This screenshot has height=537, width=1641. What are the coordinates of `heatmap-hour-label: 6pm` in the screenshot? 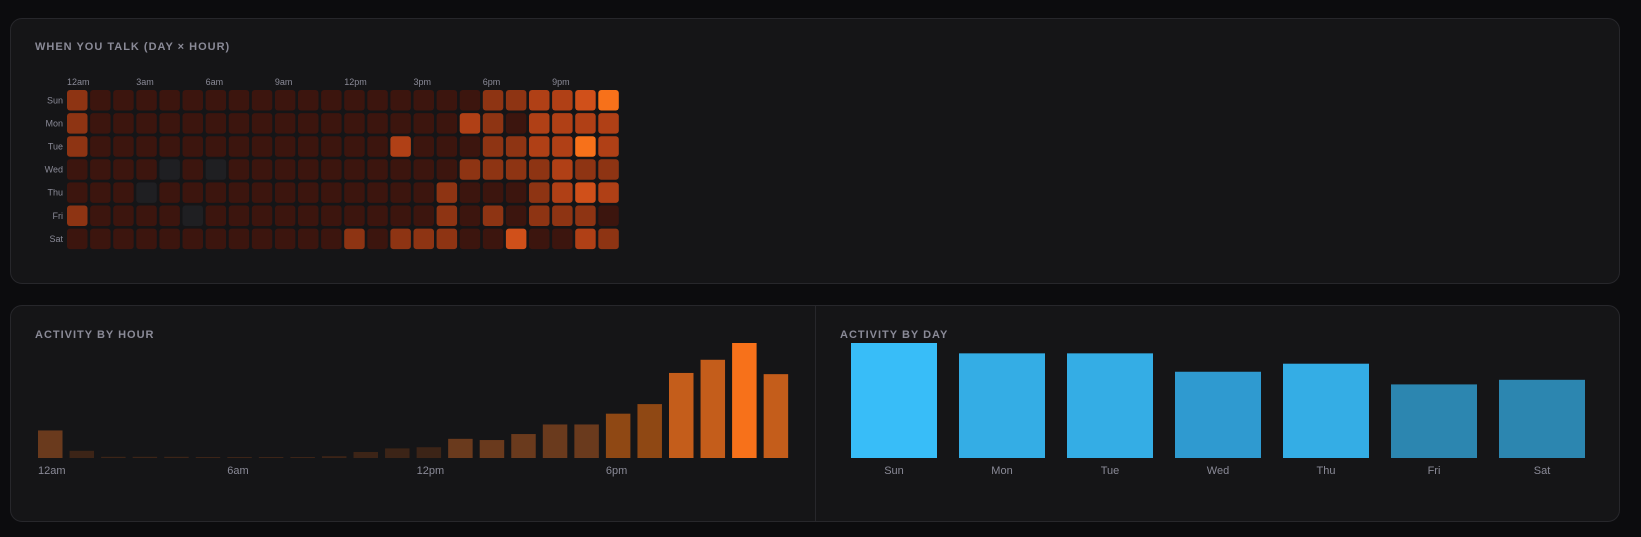 It's located at (492, 82).